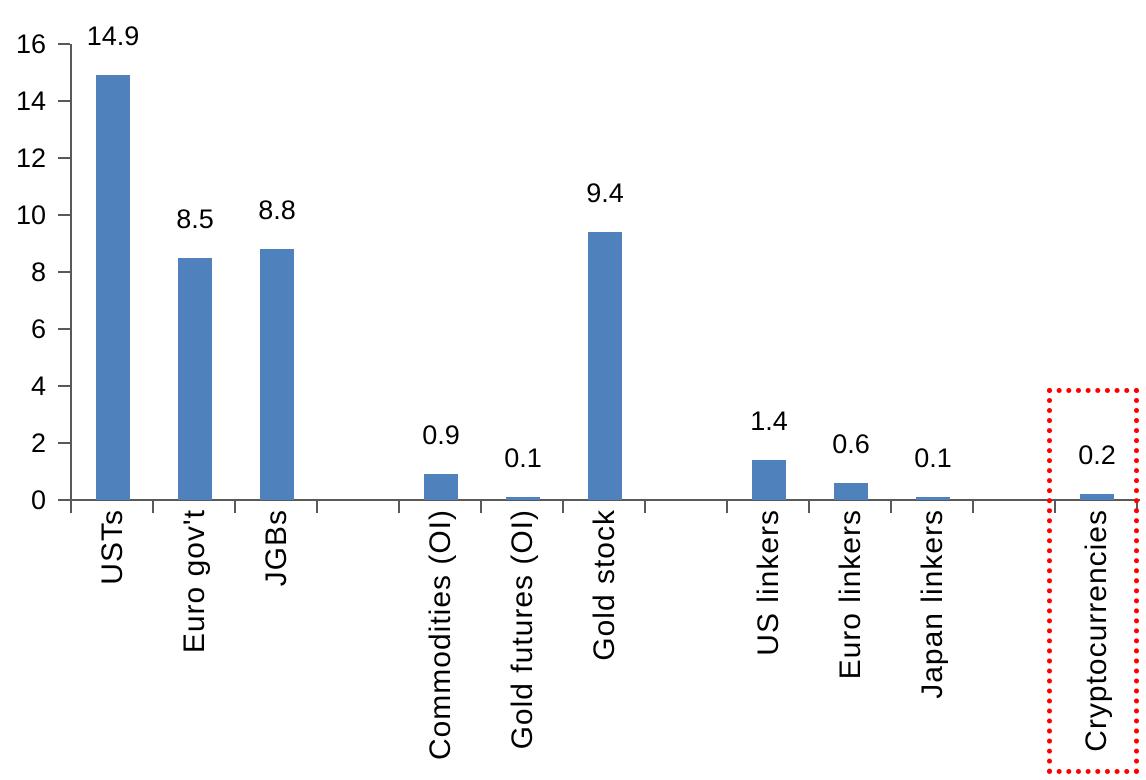 The image size is (1146, 780). Describe the element at coordinates (195, 218) in the screenshot. I see `bar-value-label: 8.5` at that location.